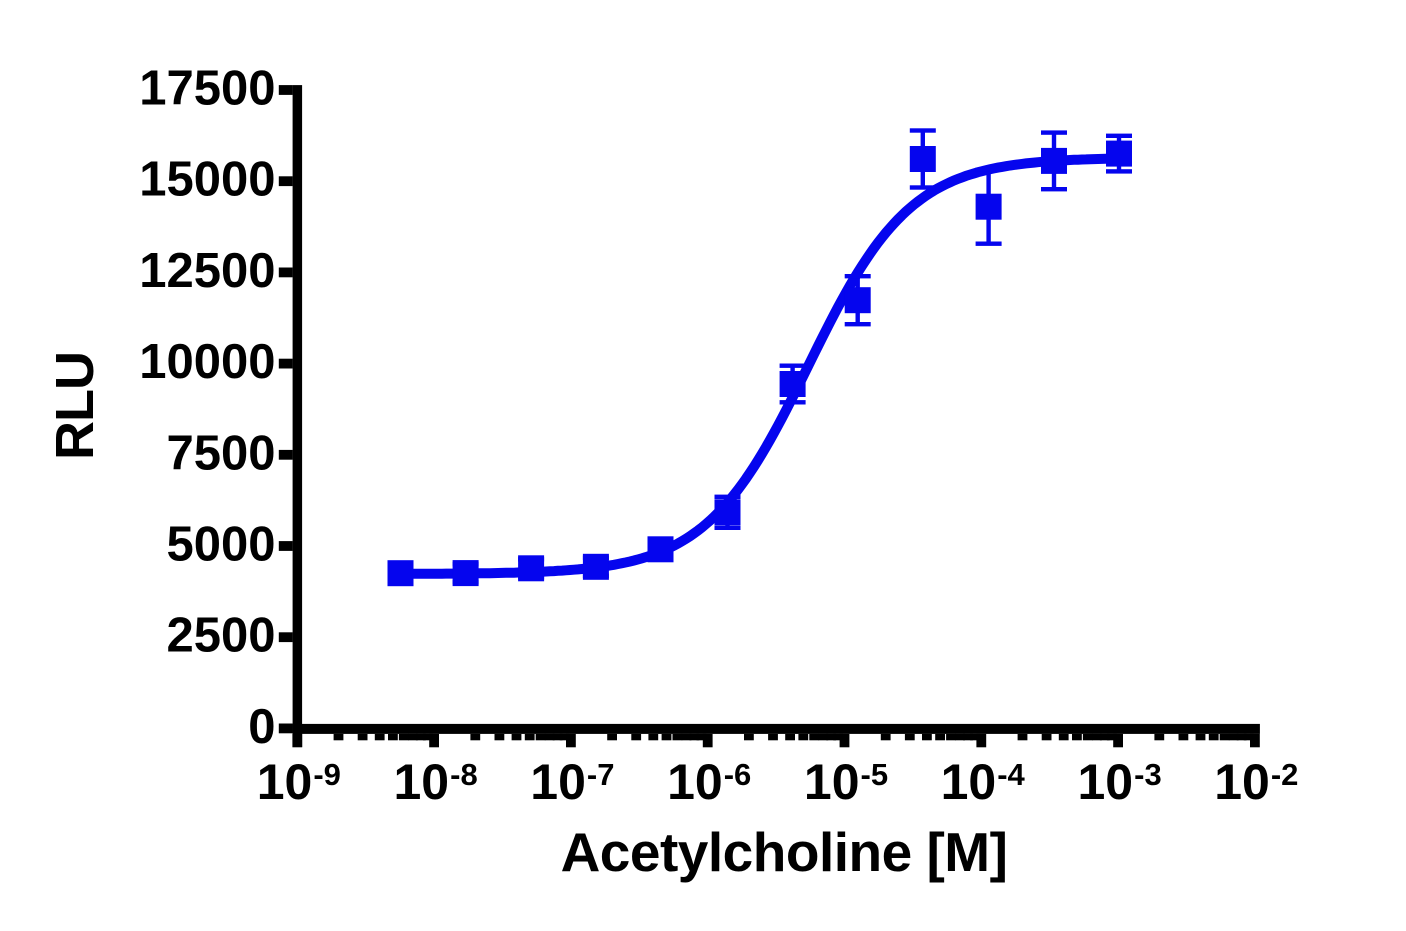 The height and width of the screenshot is (931, 1406). Describe the element at coordinates (784, 852) in the screenshot. I see `svg-text: Acetylcholine [M]` at that location.